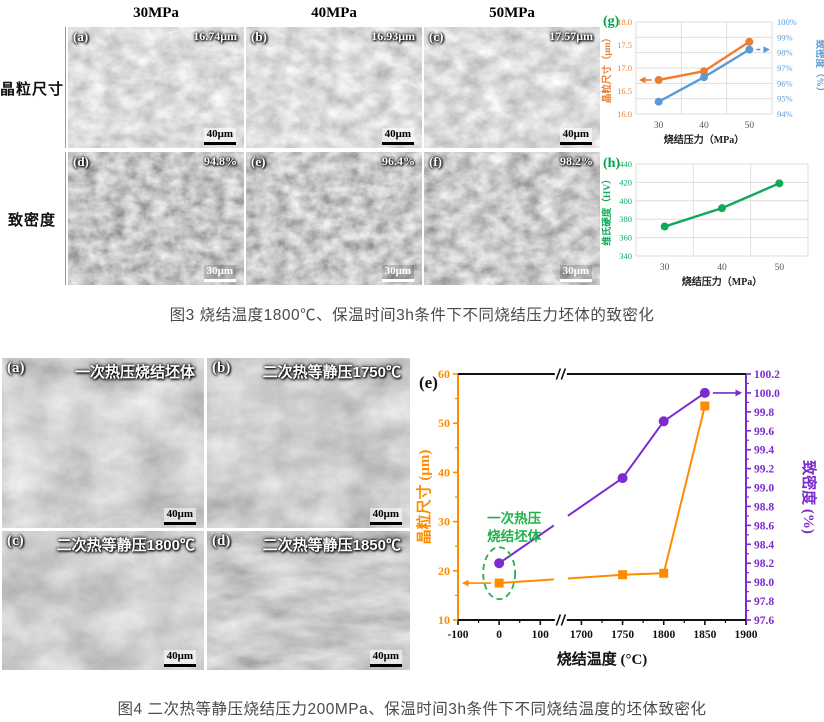 Image resolution: width=824 pixels, height=722 pixels. I want to click on row-label-density: 致密度, so click(31, 221).